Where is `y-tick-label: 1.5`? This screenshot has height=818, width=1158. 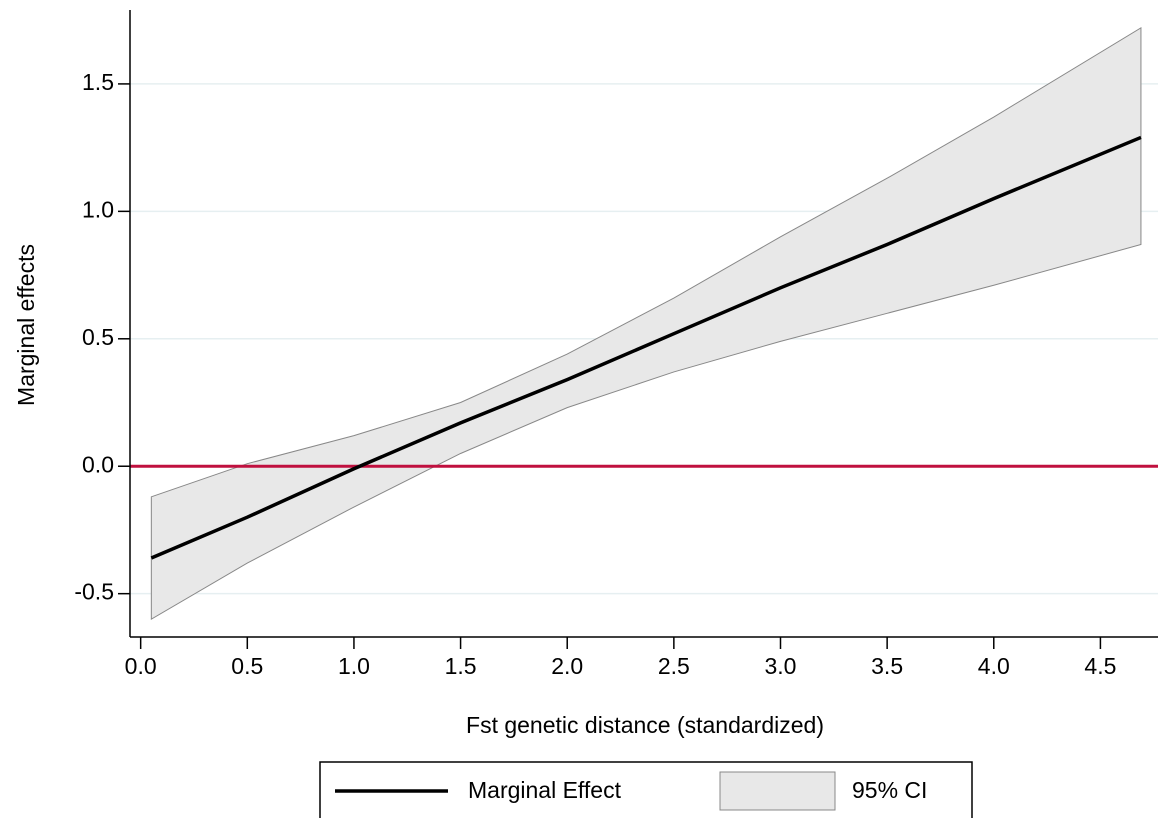
y-tick-label: 1.5 is located at coordinates (98, 82).